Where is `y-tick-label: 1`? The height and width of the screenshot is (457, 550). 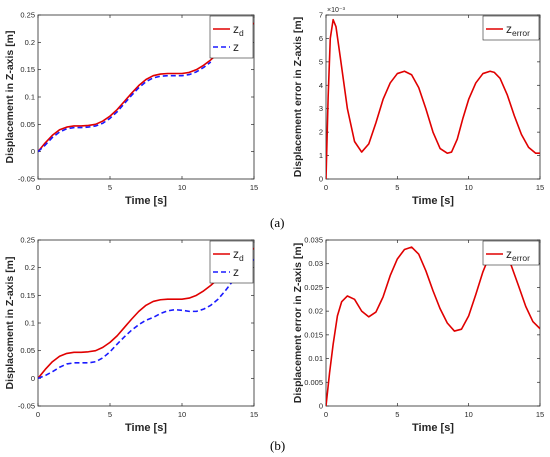 y-tick-label: 1 is located at coordinates (321, 155).